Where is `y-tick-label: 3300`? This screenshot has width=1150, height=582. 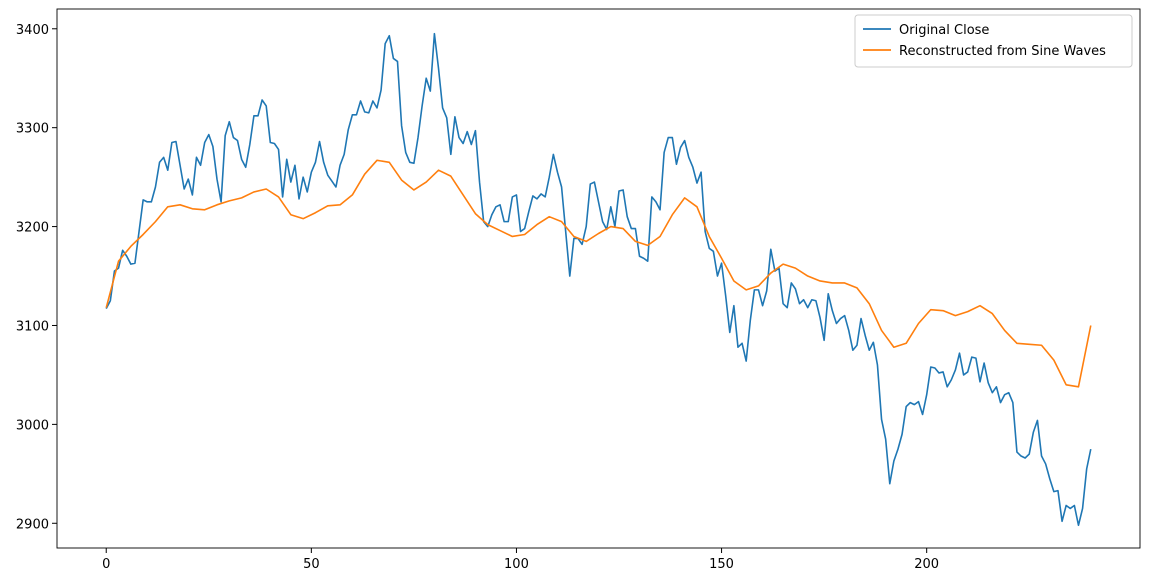 y-tick-label: 3300 is located at coordinates (32, 129).